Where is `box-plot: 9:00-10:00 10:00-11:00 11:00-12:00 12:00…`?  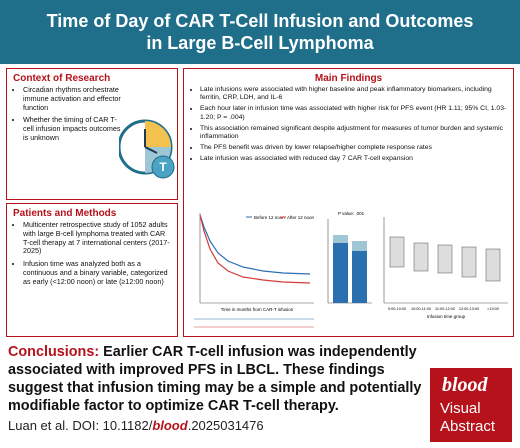 box-plot: 9:00-10:00 10:00-11:00 11:00-12:00 12:00… is located at coordinates (445, 268).